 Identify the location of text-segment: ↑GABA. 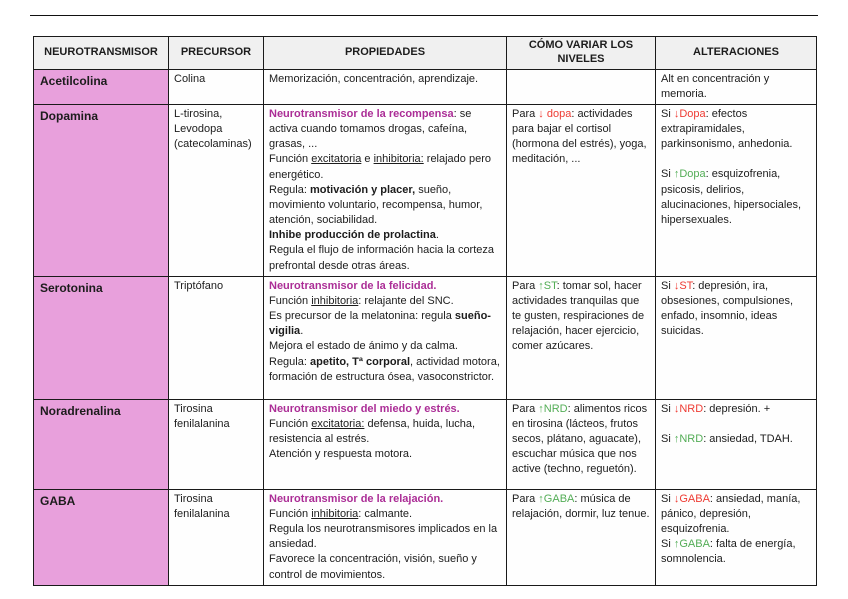
(691, 544).